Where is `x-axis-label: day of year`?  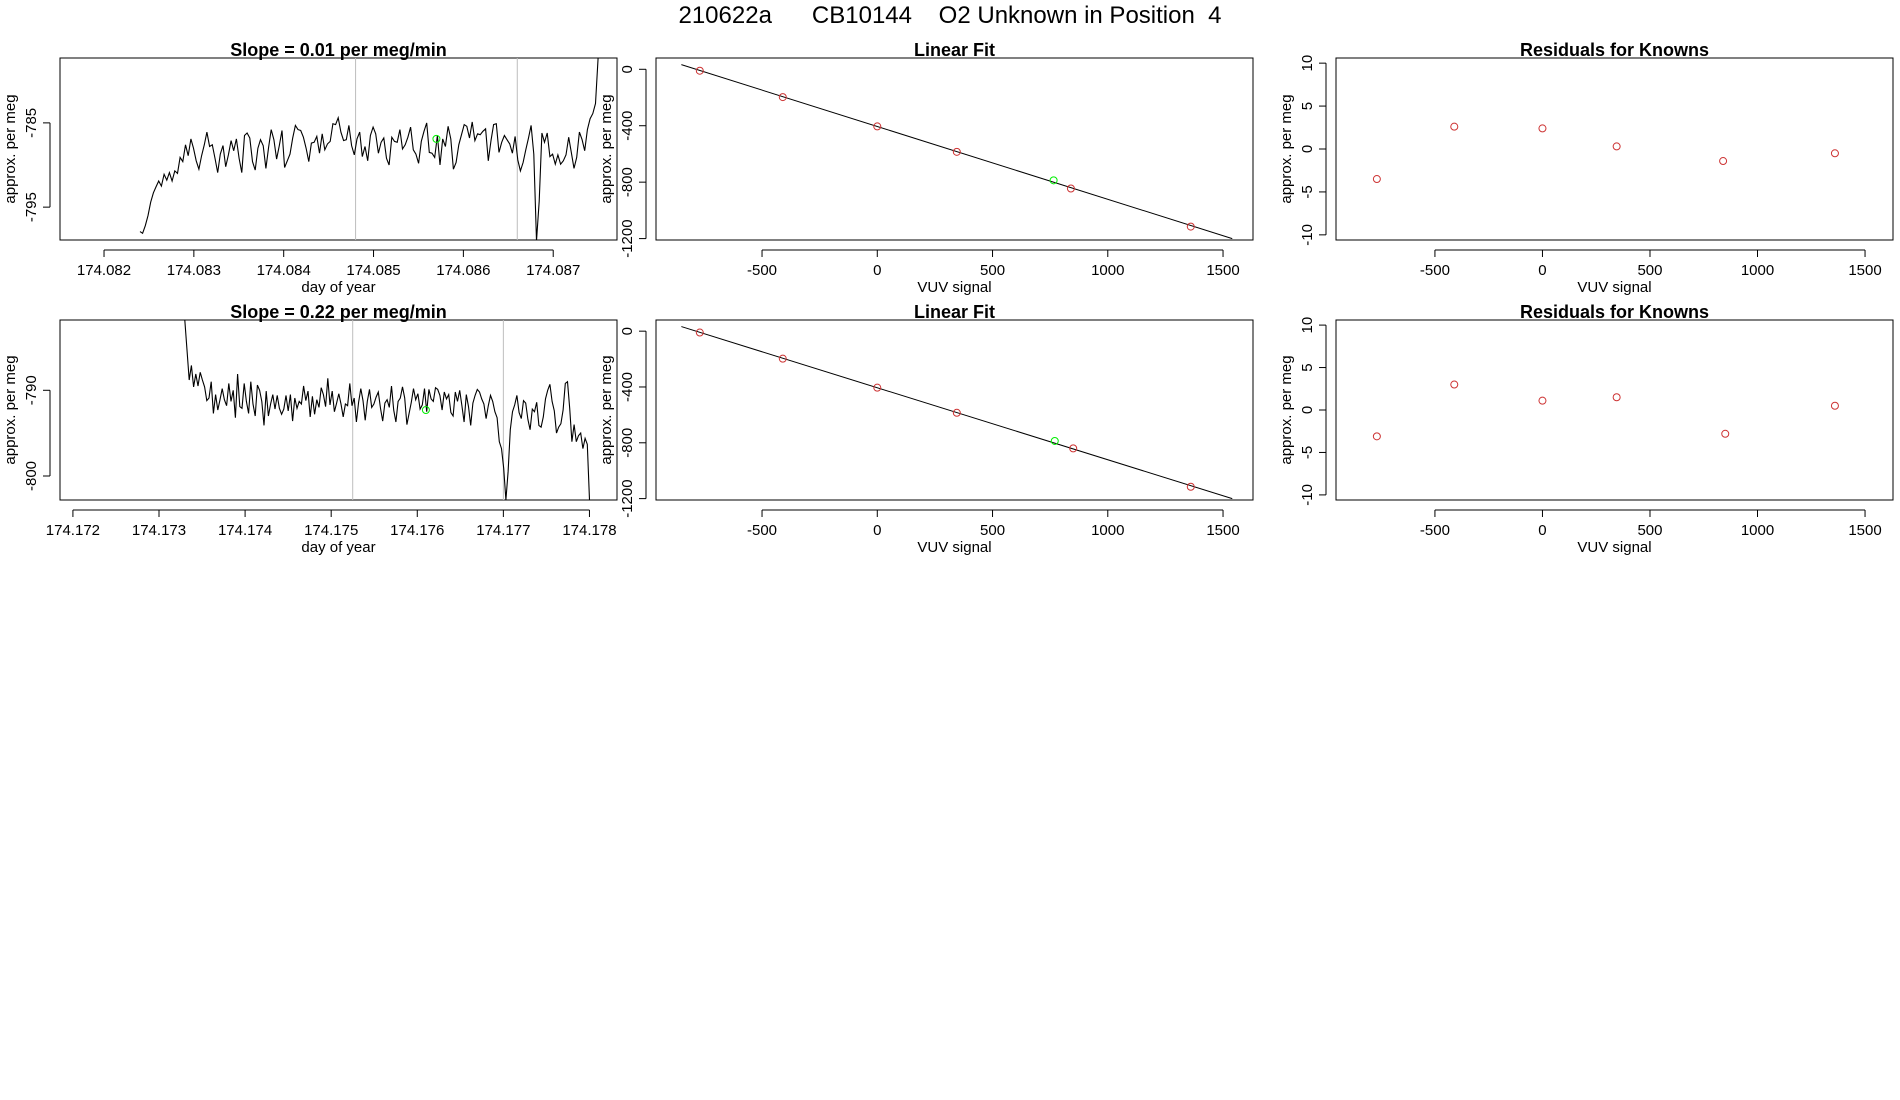
x-axis-label: day of year is located at coordinates (338, 287).